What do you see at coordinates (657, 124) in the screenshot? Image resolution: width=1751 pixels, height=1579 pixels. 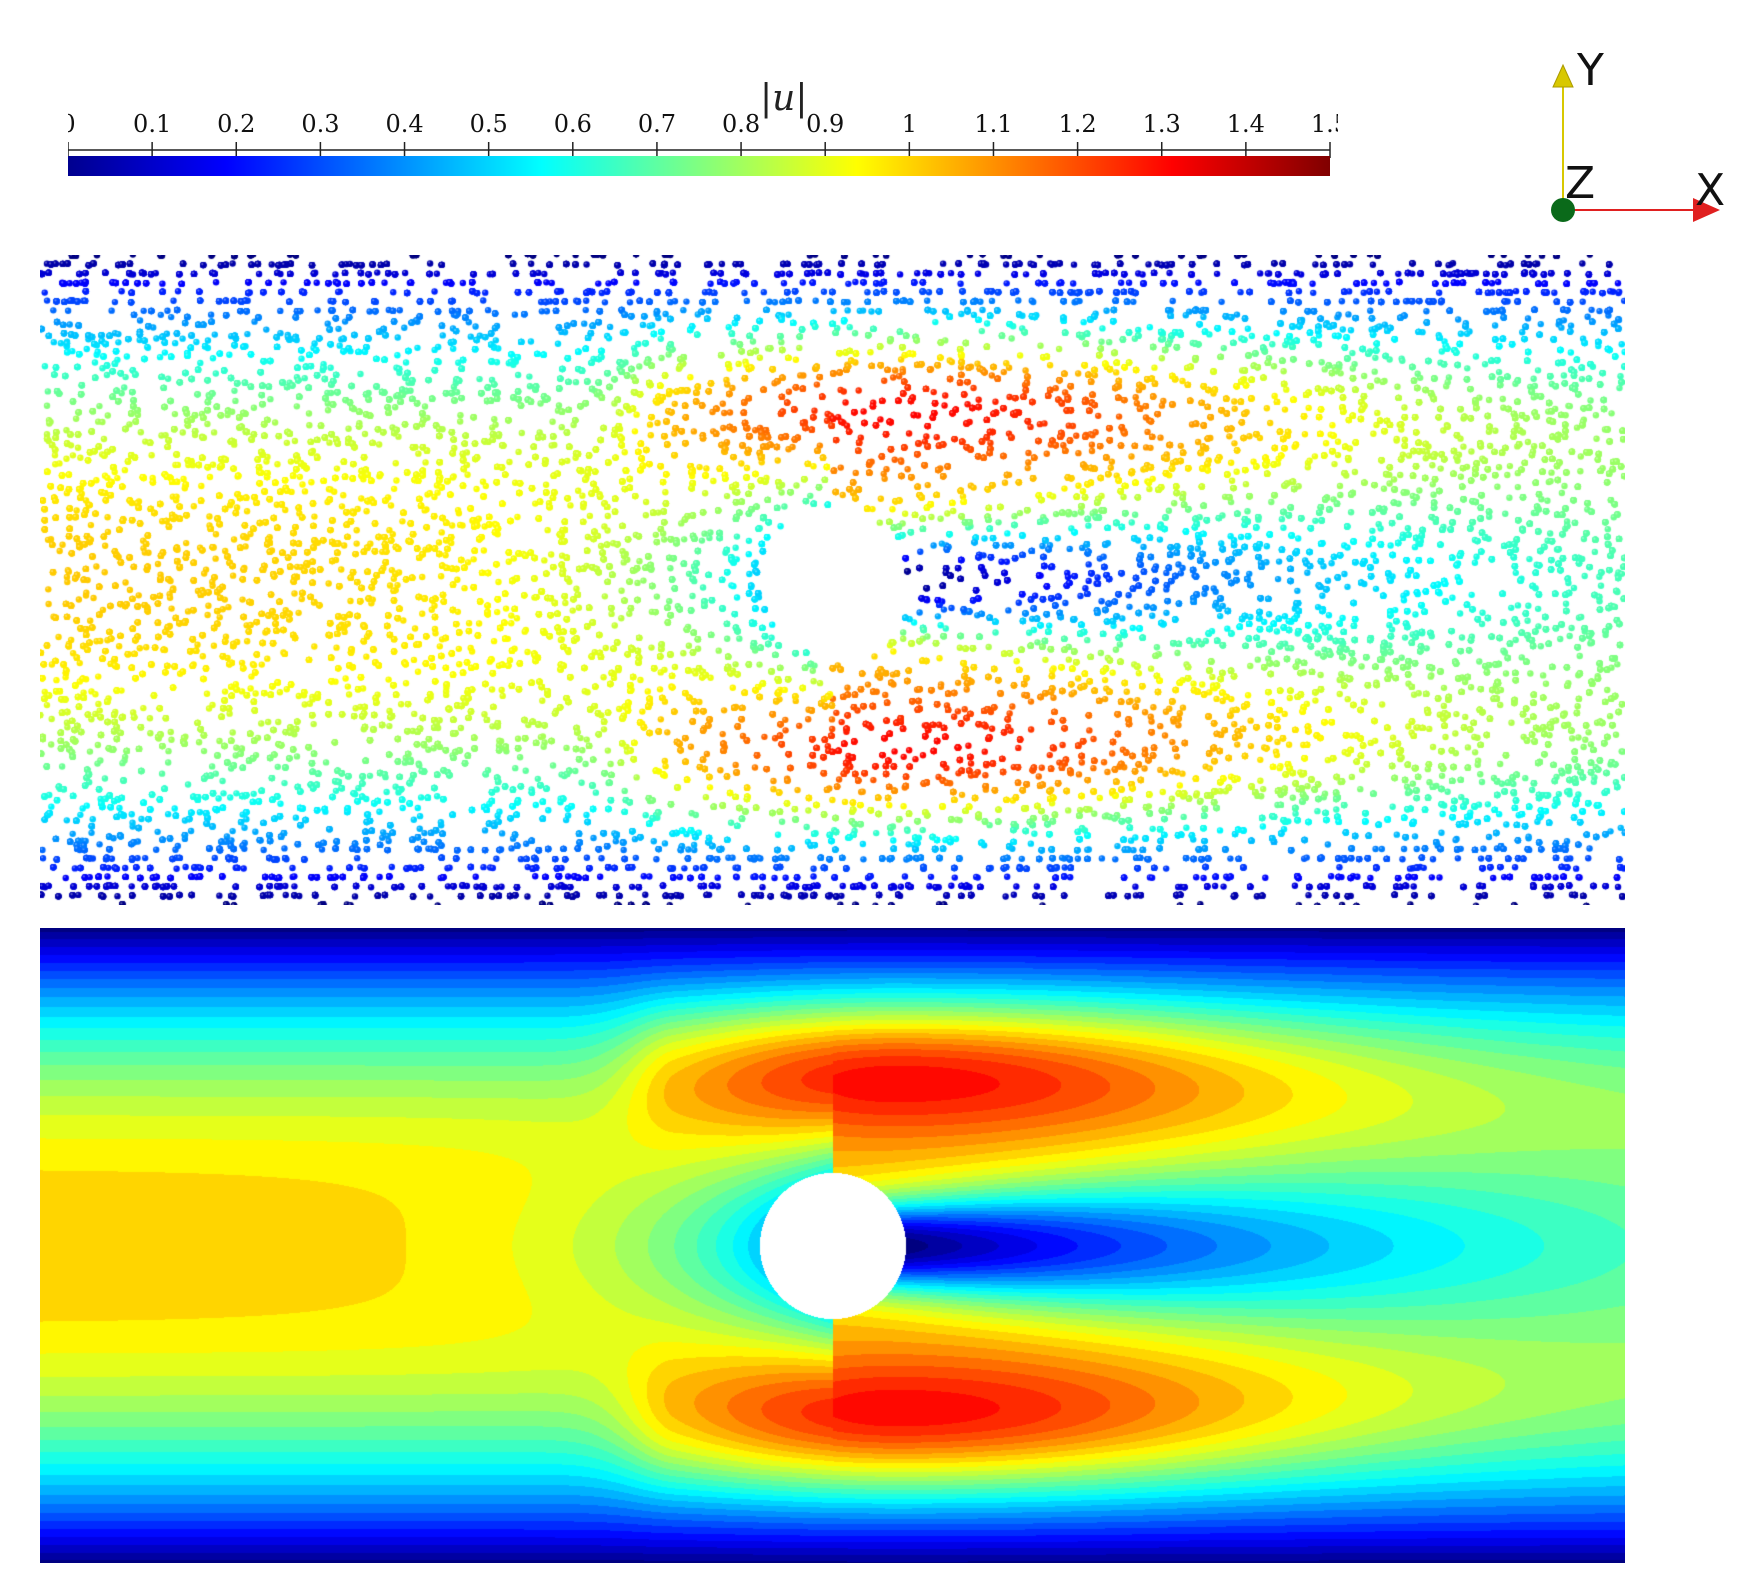 I see `colorbar-tick-label: 0.7` at bounding box center [657, 124].